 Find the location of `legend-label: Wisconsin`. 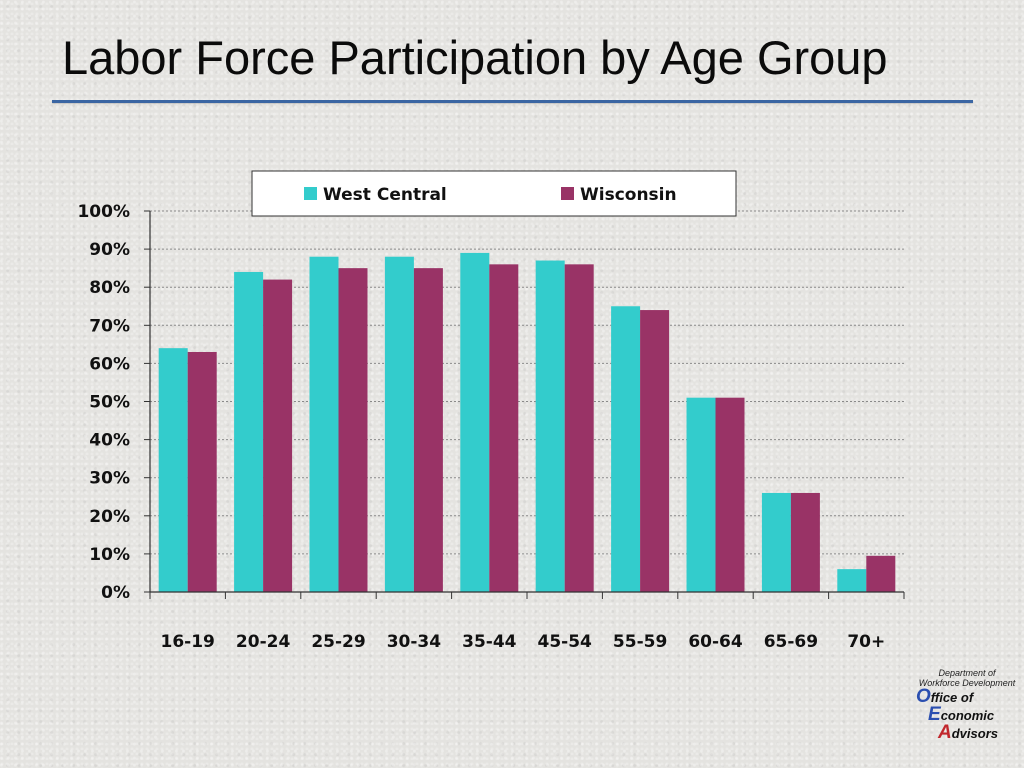

legend-label: Wisconsin is located at coordinates (628, 195).